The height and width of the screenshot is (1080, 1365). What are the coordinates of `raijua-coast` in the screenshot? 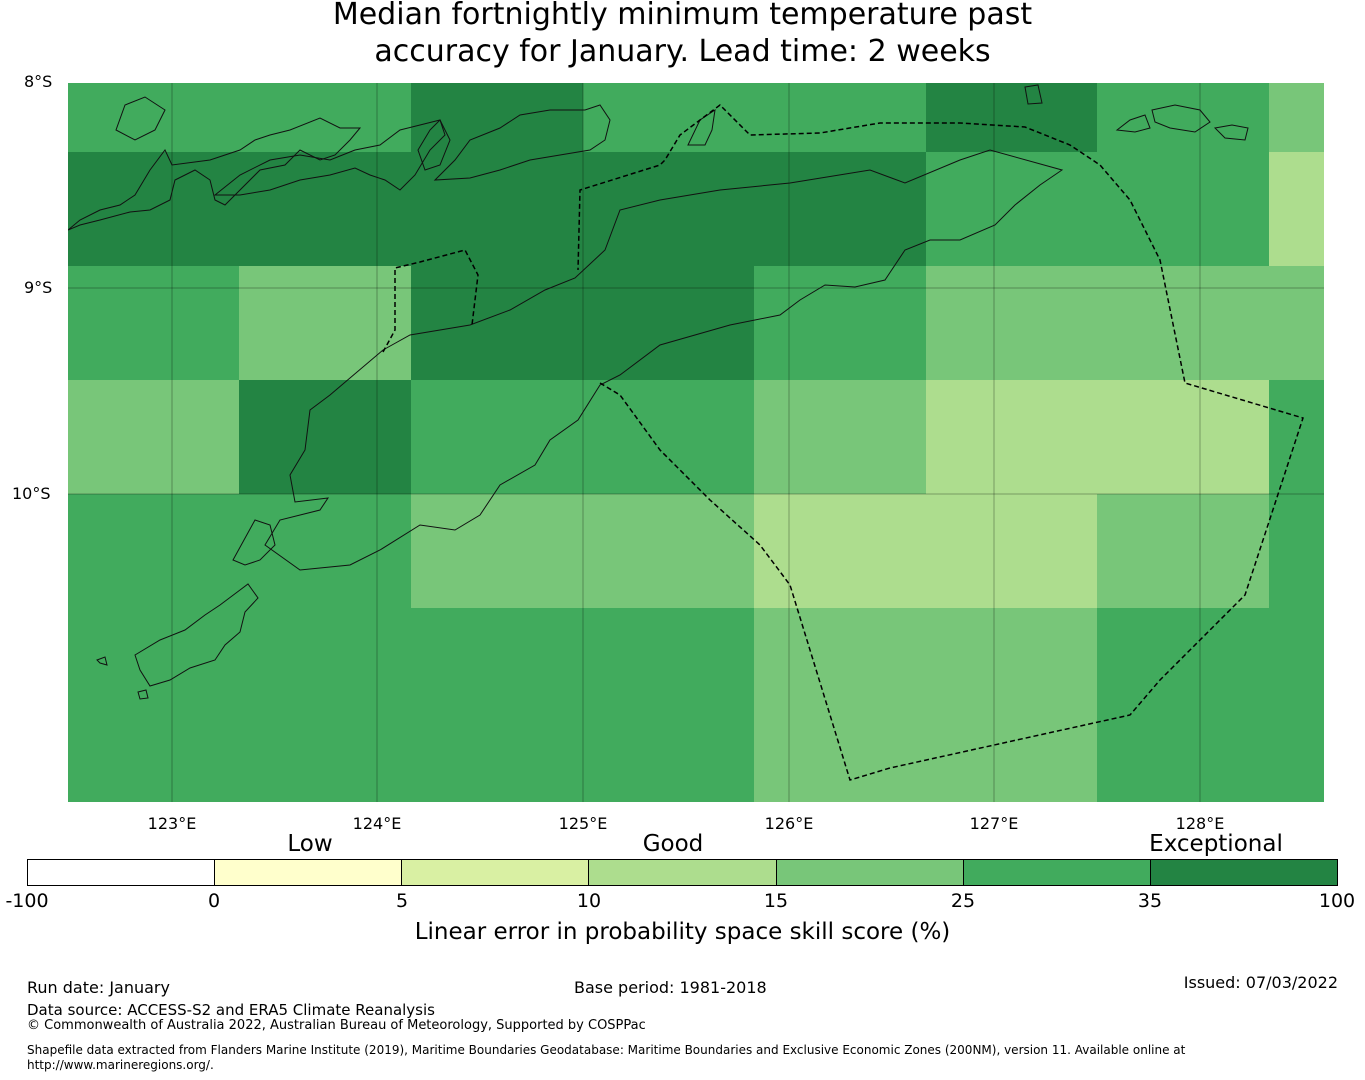 It's located at (102, 661).